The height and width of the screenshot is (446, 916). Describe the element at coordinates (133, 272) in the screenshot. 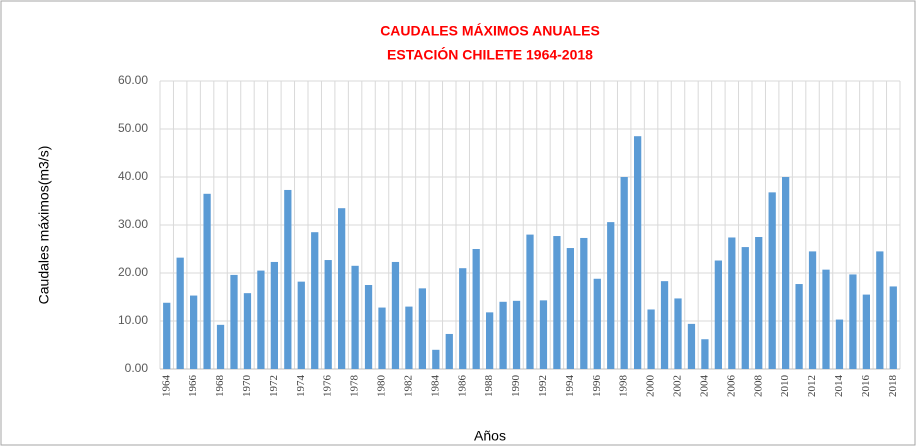

I see `y-tick-label: 20.00` at that location.